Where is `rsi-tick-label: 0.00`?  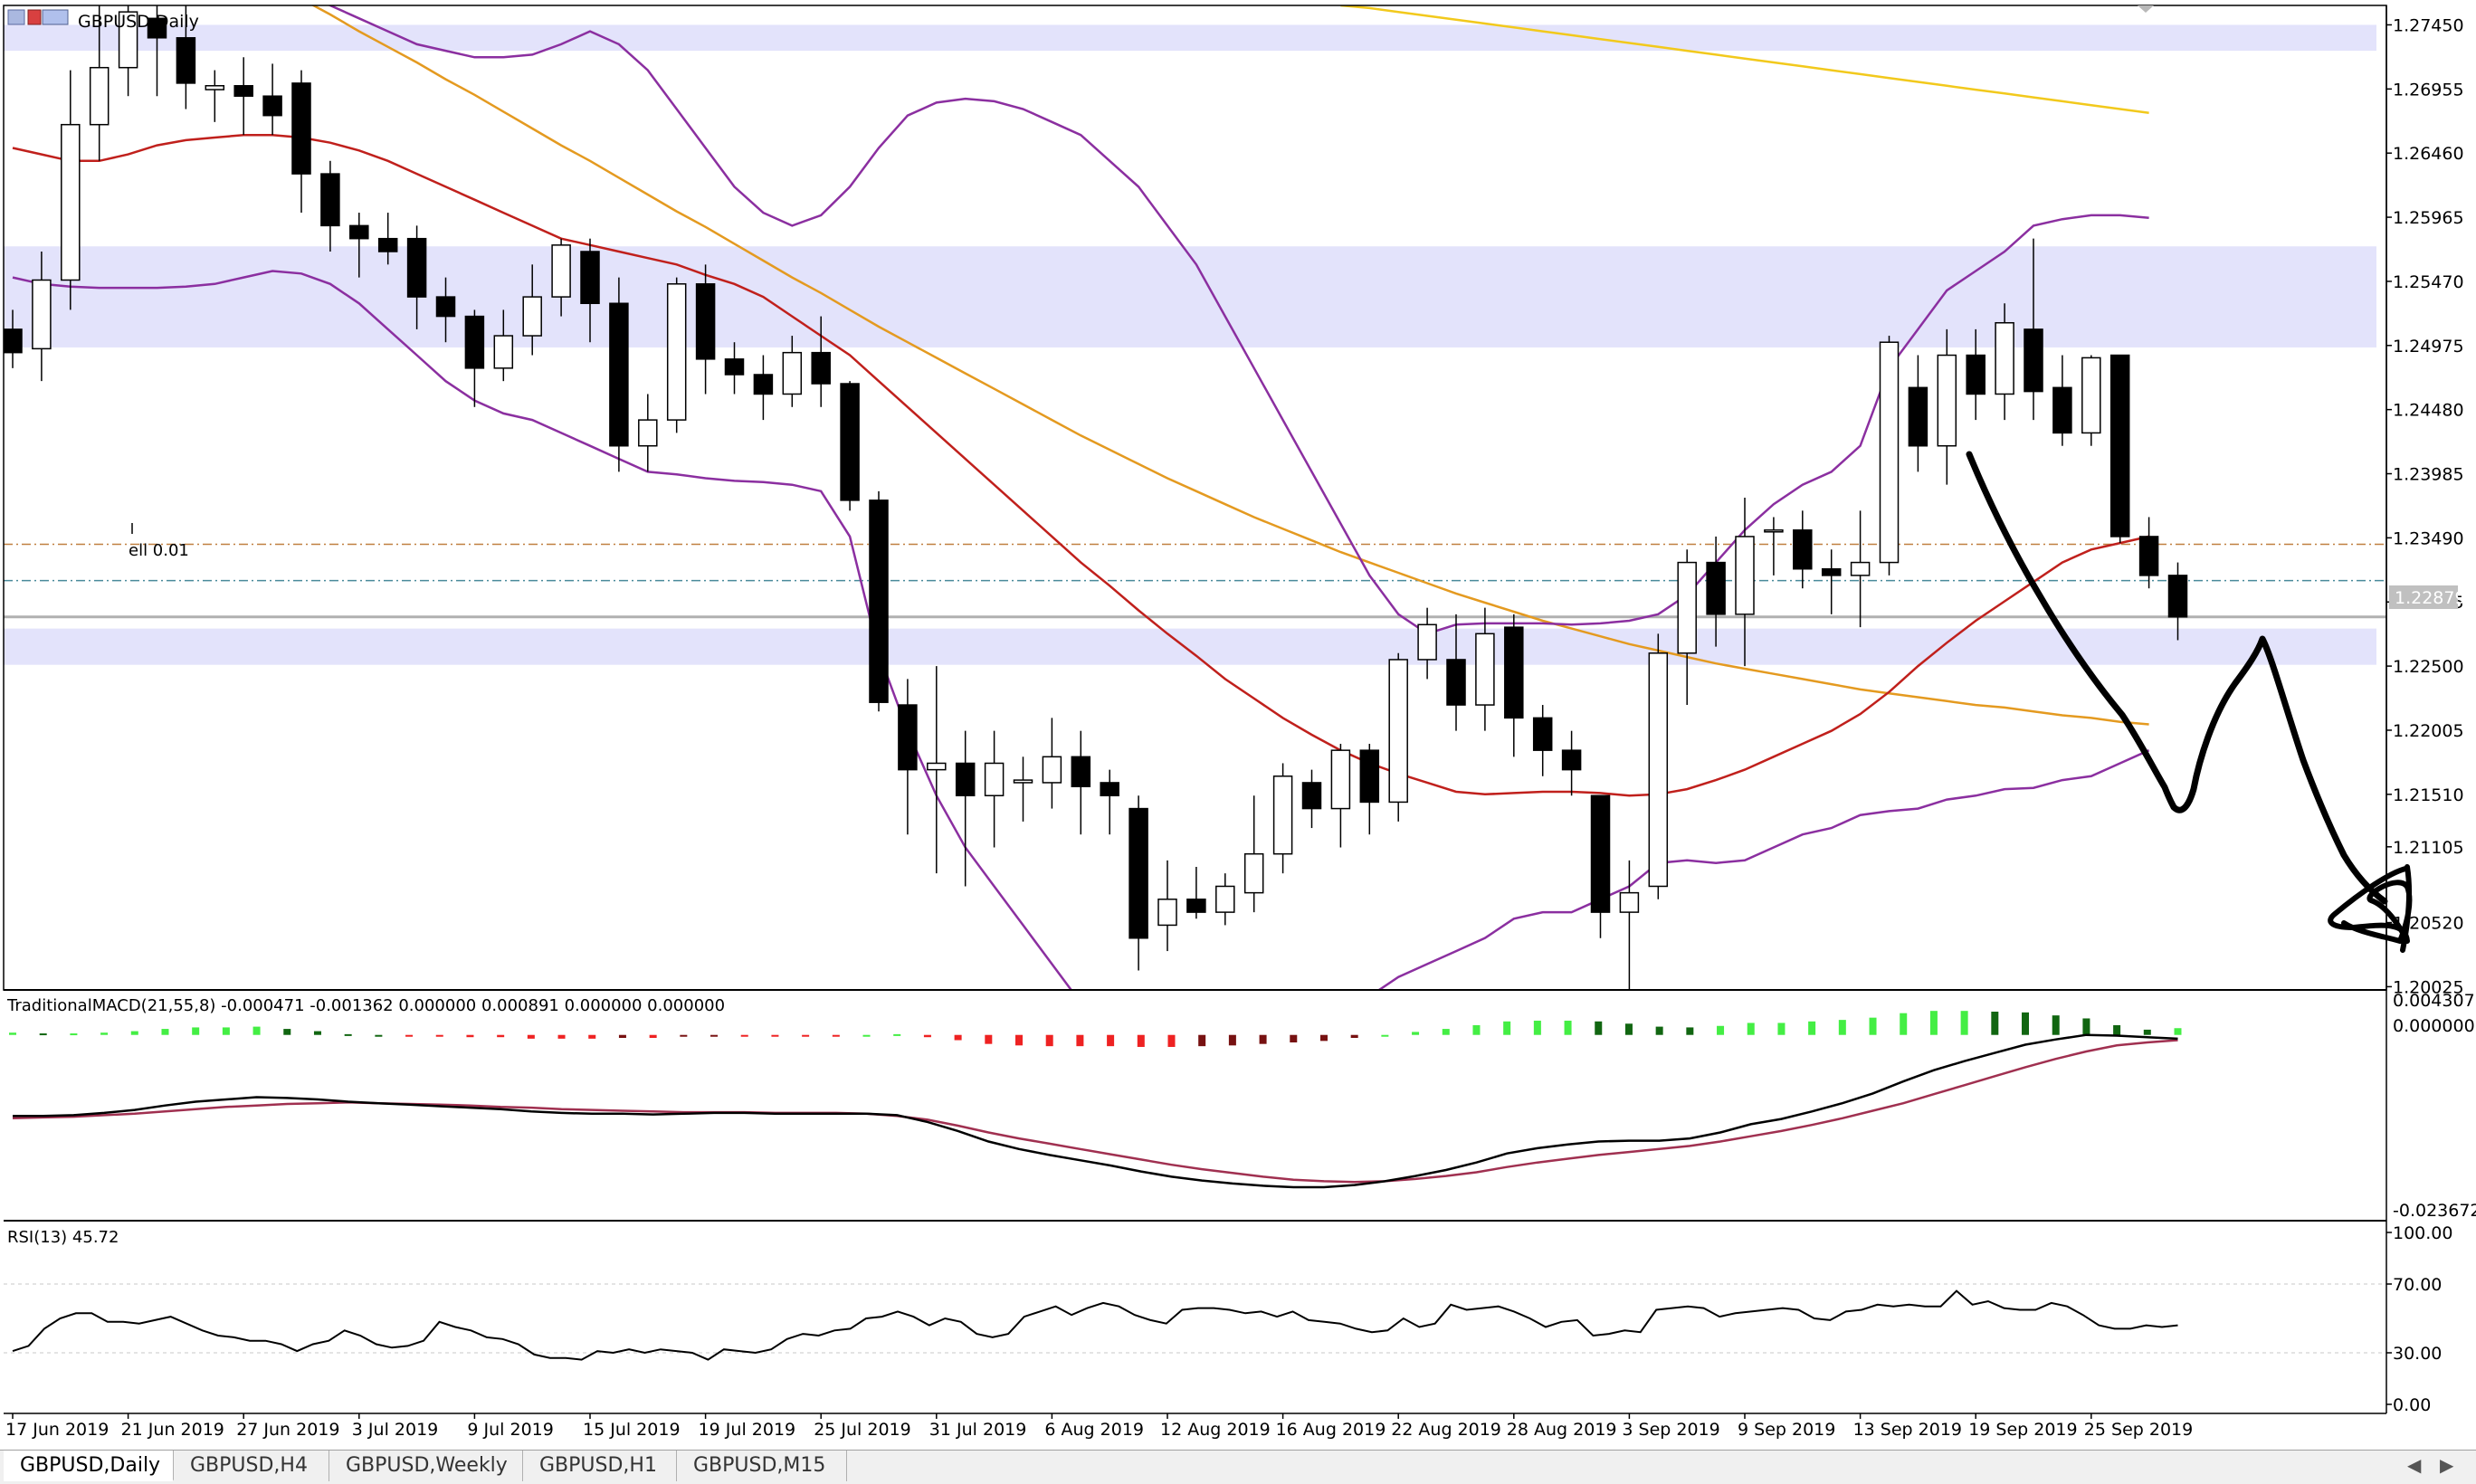 rsi-tick-label: 0.00 is located at coordinates (2412, 1405).